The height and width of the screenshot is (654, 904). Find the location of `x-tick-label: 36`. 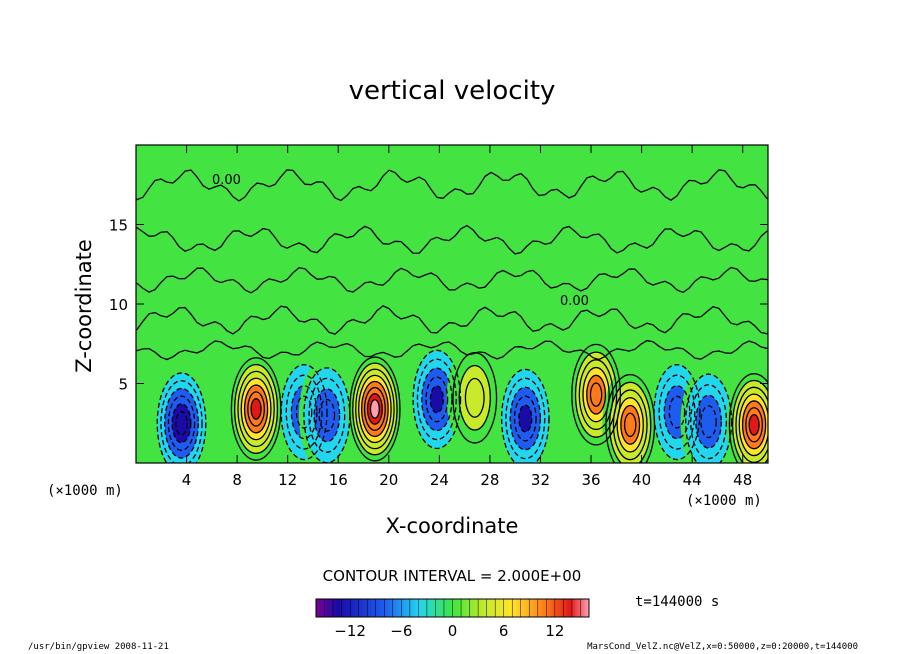

x-tick-label: 36 is located at coordinates (590, 480).